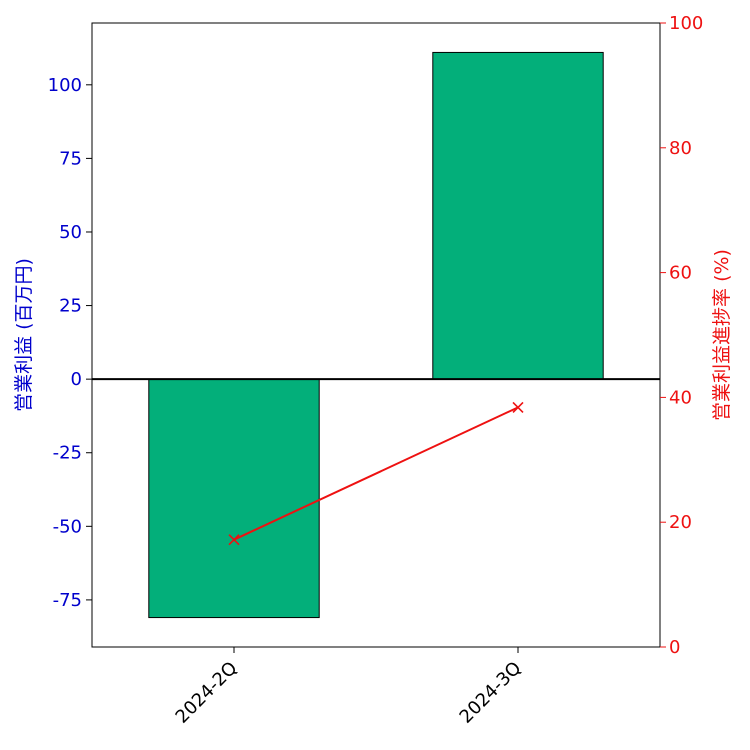 Image resolution: width=750 pixels, height=750 pixels. Describe the element at coordinates (376, 473) in the screenshot. I see `progress-line` at that location.